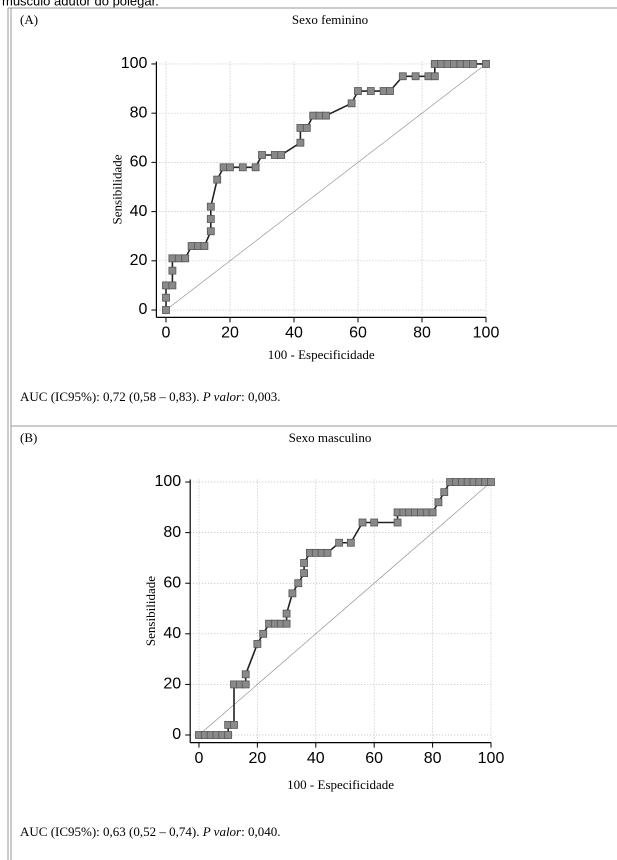 The height and width of the screenshot is (860, 617). What do you see at coordinates (111, 396) in the screenshot?
I see `caption-part: AUC (IC95%): 0,72 (0,58 – 0,83).` at bounding box center [111, 396].